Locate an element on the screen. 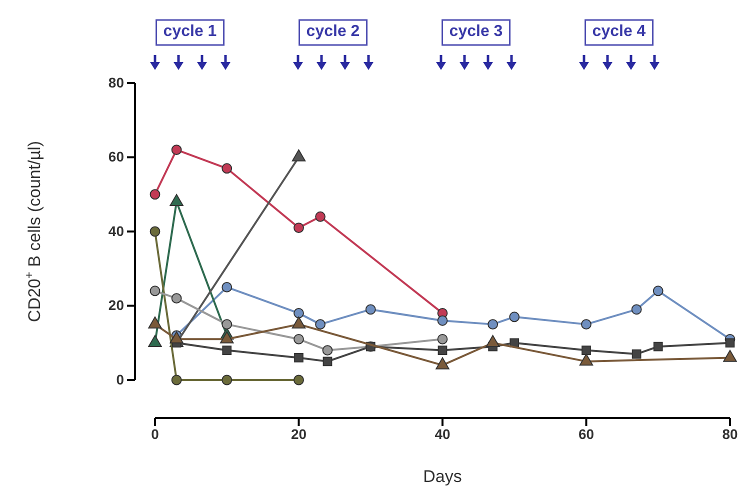 Image resolution: width=756 pixels, height=486 pixels. y-tick-label: 0 is located at coordinates (120, 379).